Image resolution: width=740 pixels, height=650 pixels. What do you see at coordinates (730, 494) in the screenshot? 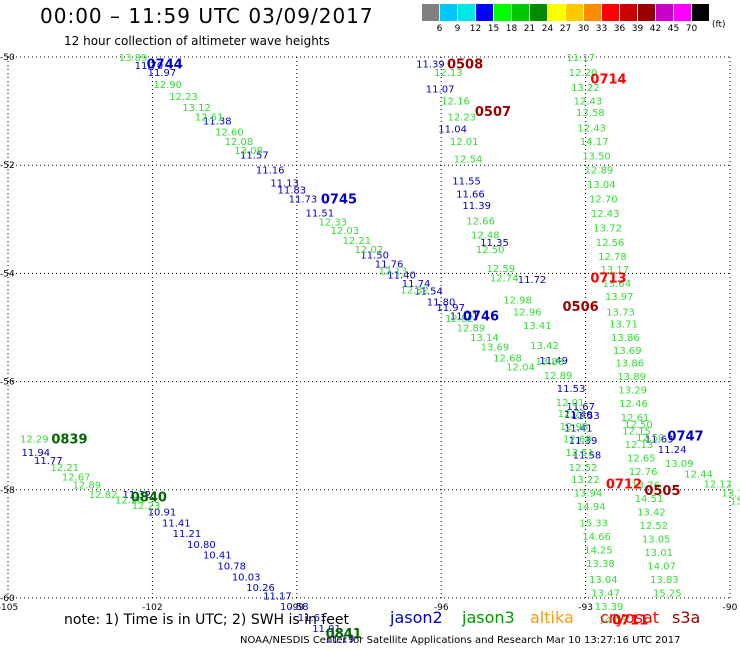
I see `data-point-jason3: 13.15` at bounding box center [730, 494].